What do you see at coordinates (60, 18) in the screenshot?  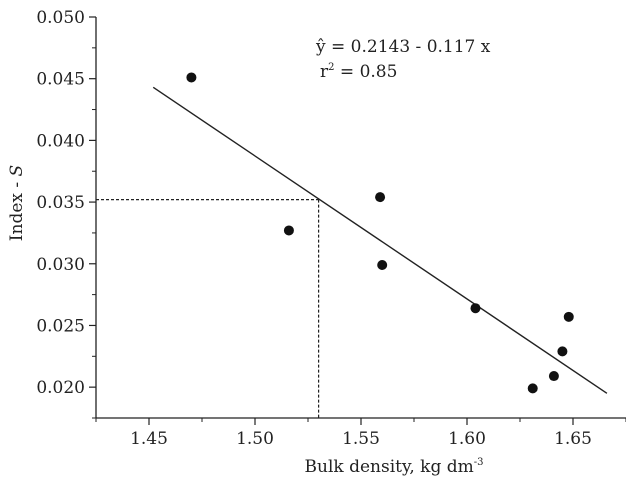 I see `y-tick-label: 0.050` at bounding box center [60, 18].